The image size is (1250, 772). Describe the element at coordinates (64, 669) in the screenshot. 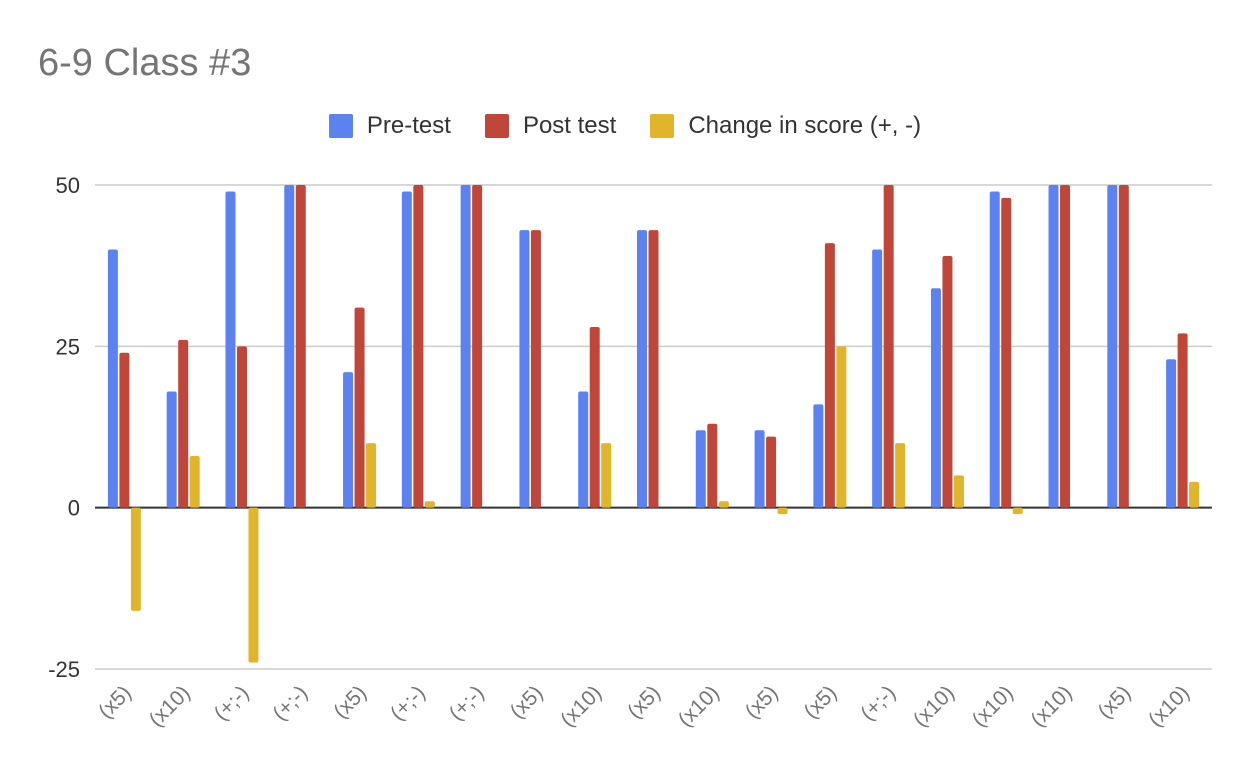

I see `y-tick-label: -25` at that location.